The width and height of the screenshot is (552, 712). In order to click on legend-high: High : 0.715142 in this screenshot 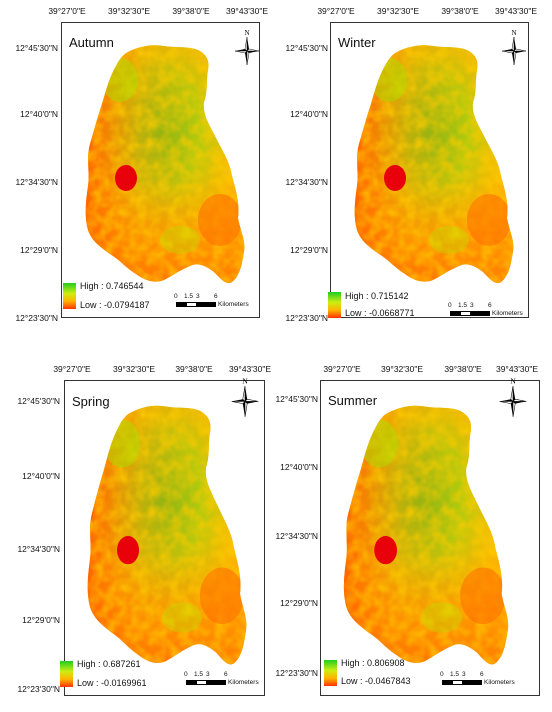, I will do `click(377, 296)`.